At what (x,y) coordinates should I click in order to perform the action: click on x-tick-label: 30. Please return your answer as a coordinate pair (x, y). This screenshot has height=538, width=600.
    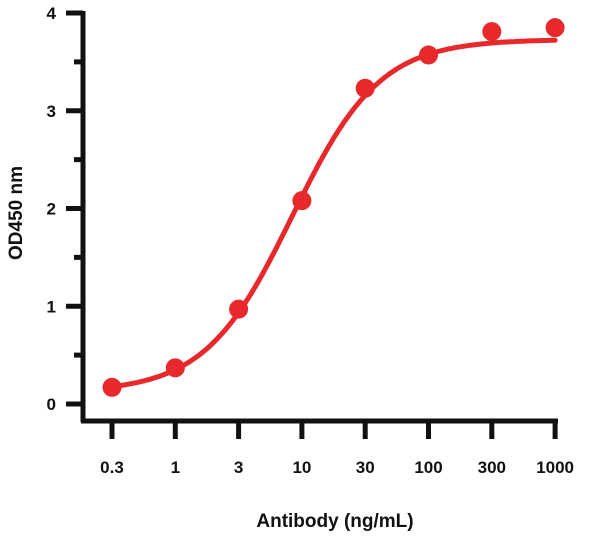
    Looking at the image, I should click on (365, 467).